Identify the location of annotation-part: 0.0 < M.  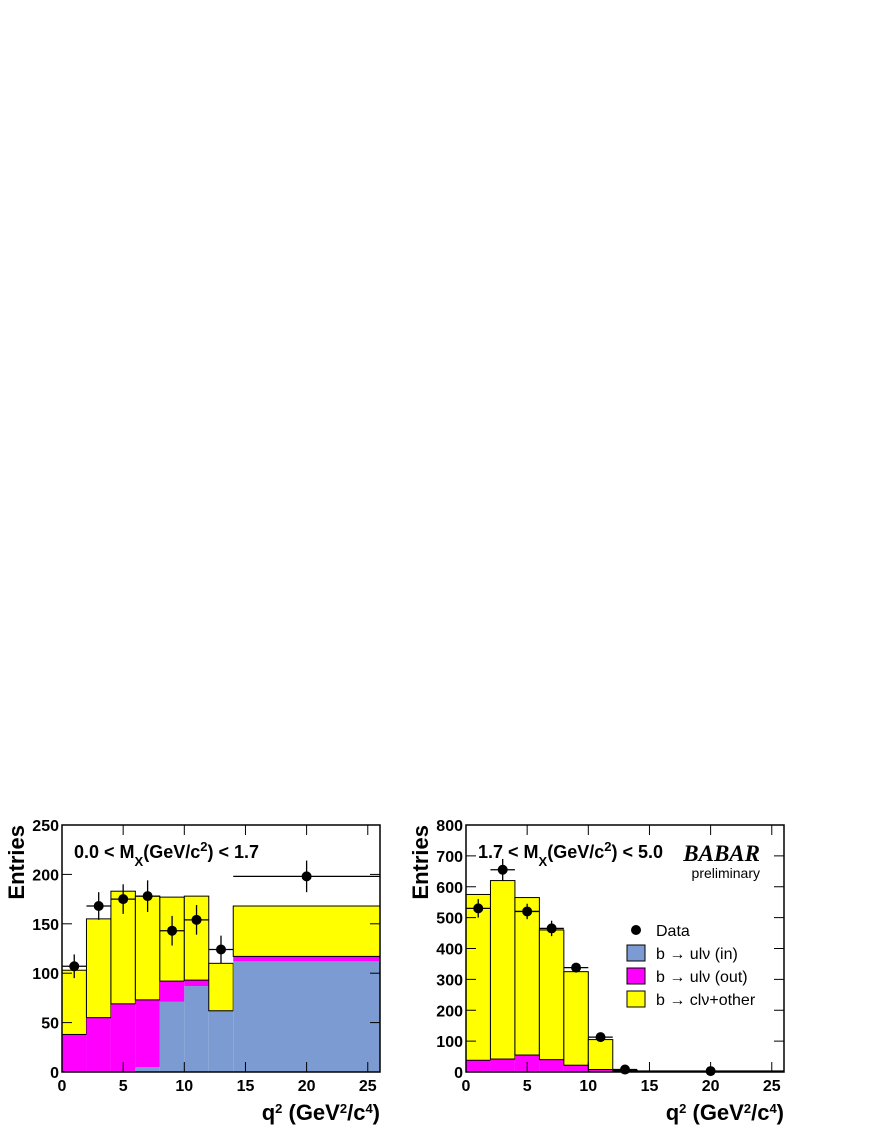
(104, 852).